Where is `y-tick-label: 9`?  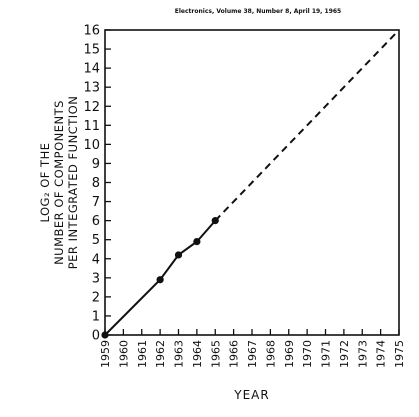 y-tick-label: 9 is located at coordinates (96, 164).